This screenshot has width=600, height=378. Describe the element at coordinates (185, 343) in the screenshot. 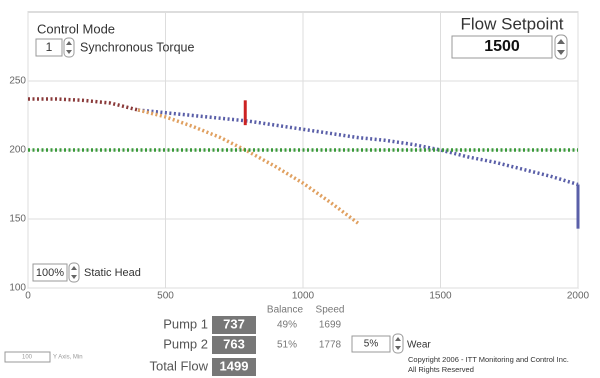

I see `pump-label: Pump 2` at that location.